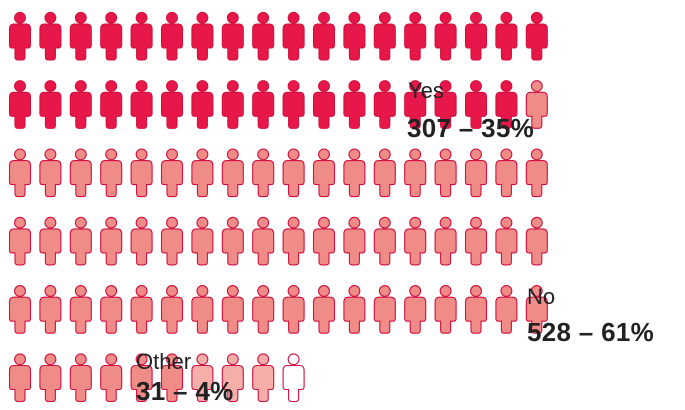 The height and width of the screenshot is (410, 685). Describe the element at coordinates (426, 90) in the screenshot. I see `yes-label: Yes` at that location.